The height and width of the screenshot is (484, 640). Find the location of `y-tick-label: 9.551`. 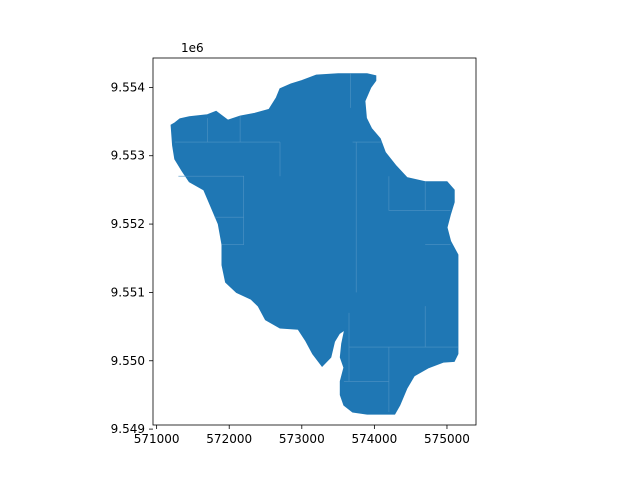

y-tick-label: 9.551 is located at coordinates (128, 292).